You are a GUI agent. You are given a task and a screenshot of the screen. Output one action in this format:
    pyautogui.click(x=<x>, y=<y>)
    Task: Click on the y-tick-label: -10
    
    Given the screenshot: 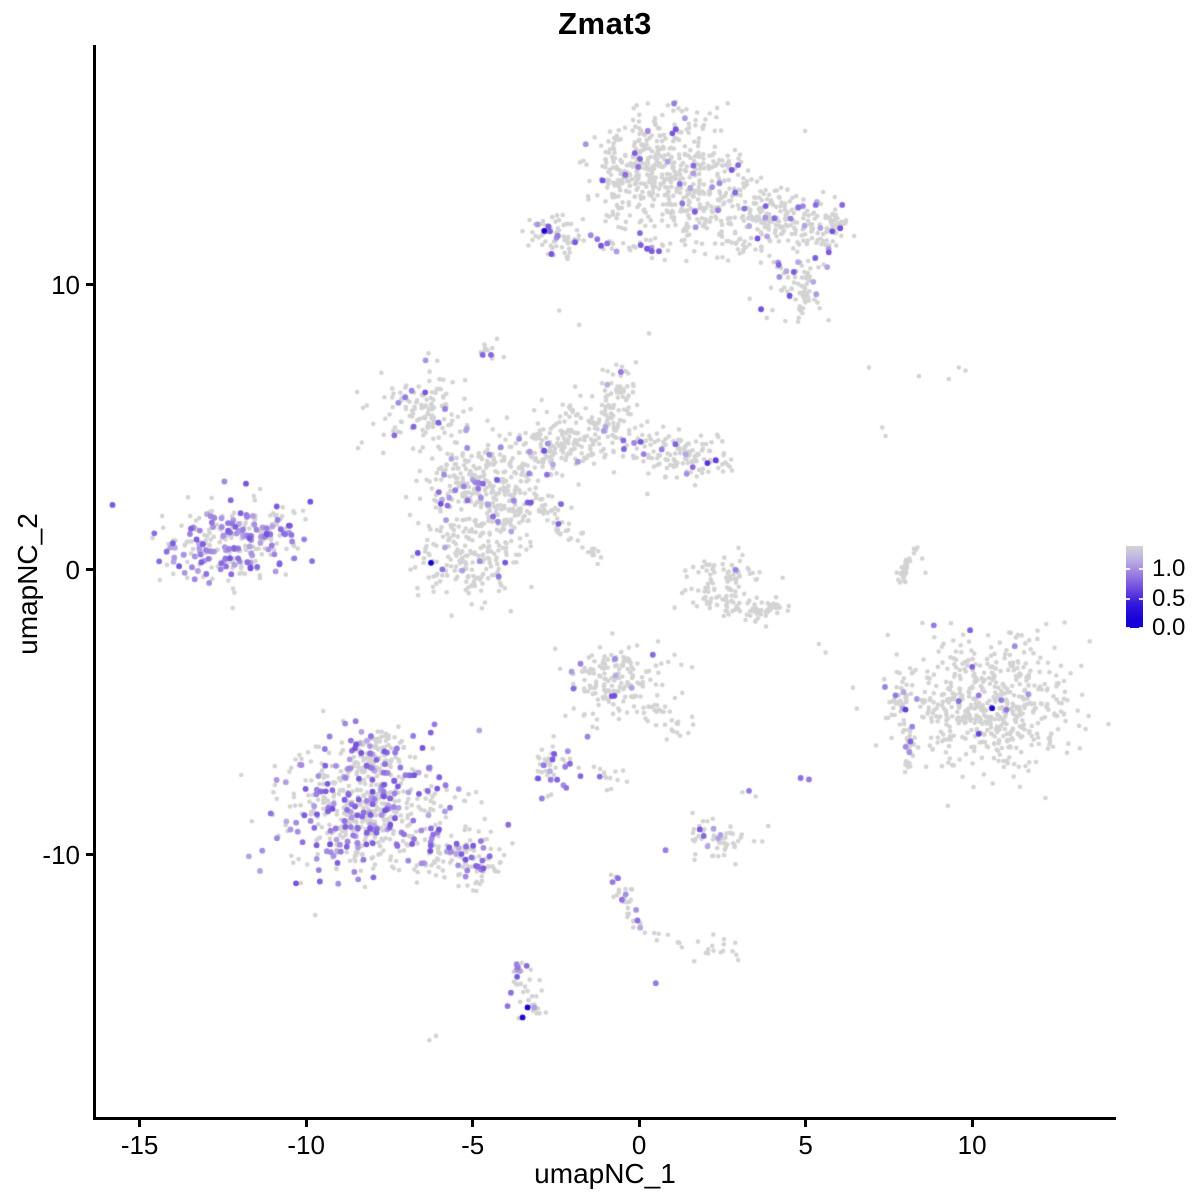 What is the action you would take?
    pyautogui.click(x=61, y=854)
    